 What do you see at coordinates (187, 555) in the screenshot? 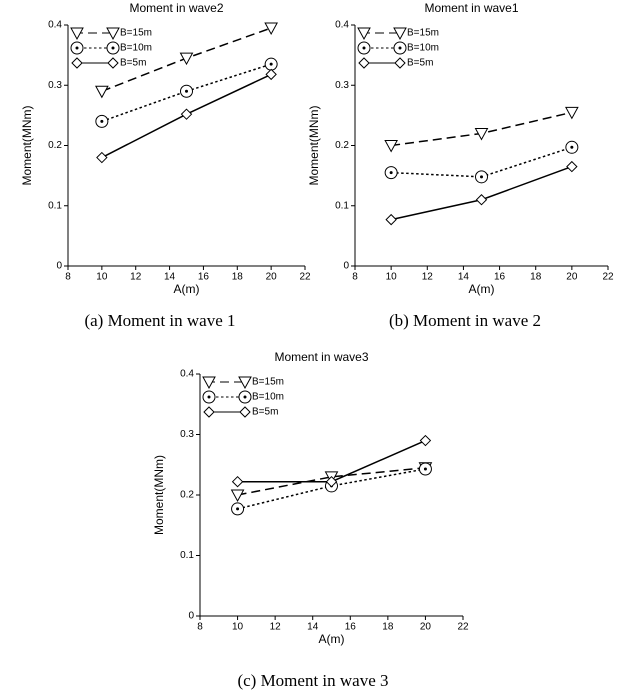
I see `y-tick-label: 0.1` at bounding box center [187, 555].